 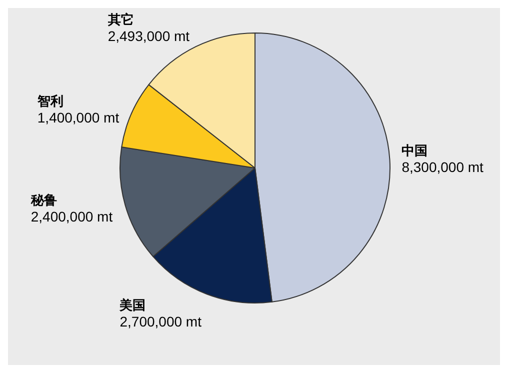 What do you see at coordinates (50, 100) in the screenshot?
I see `slice-label: 智利` at bounding box center [50, 100].